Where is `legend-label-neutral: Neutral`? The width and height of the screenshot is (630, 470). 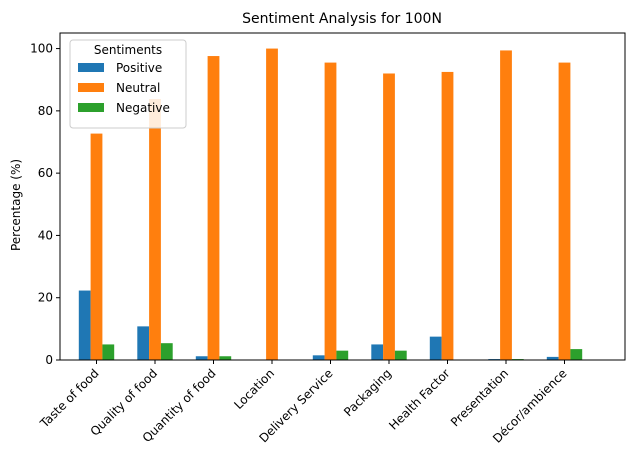
legend-label-neutral: Neutral is located at coordinates (138, 88).